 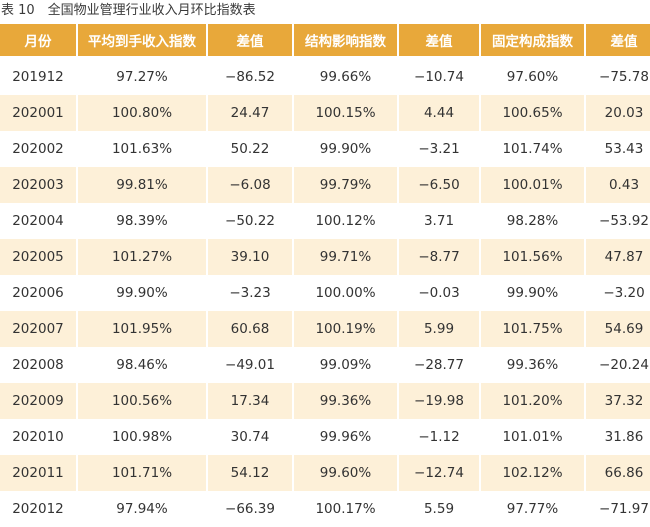 What do you see at coordinates (532, 473) in the screenshot?
I see `fixed-index-cell: 102.12%` at bounding box center [532, 473].